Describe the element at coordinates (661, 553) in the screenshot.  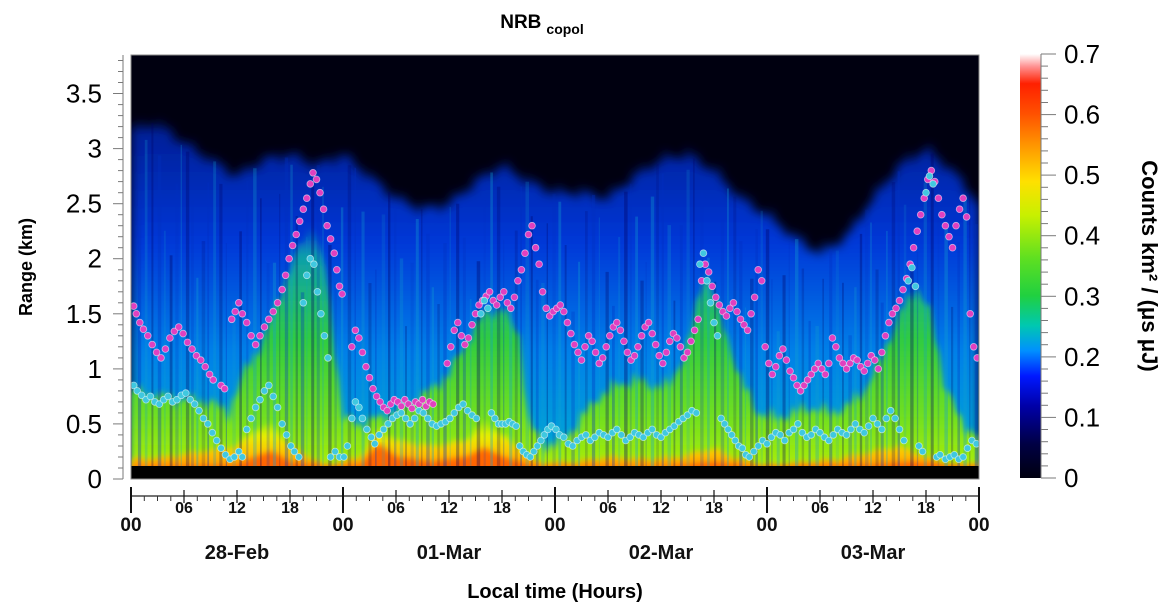
I see `day-label: 02-Mar` at that location.